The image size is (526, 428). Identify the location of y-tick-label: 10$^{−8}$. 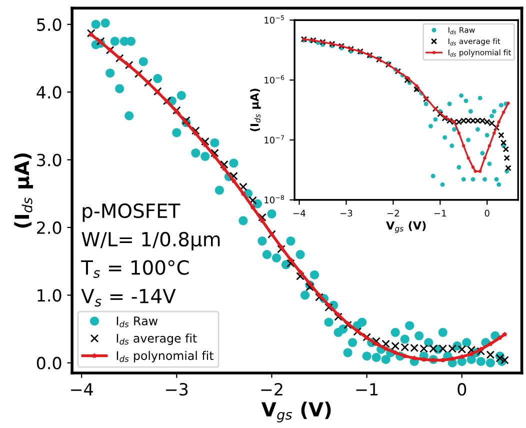
(274, 199).